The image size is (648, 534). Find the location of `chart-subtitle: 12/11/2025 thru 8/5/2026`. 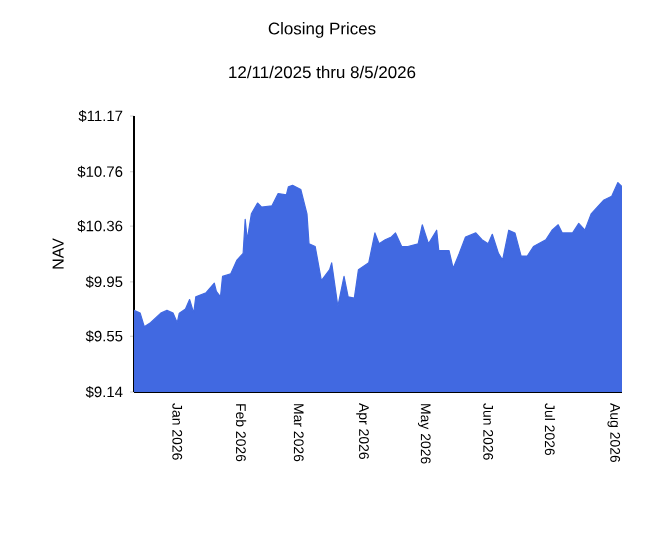

chart-subtitle: 12/11/2025 thru 8/5/2026 is located at coordinates (322, 72).